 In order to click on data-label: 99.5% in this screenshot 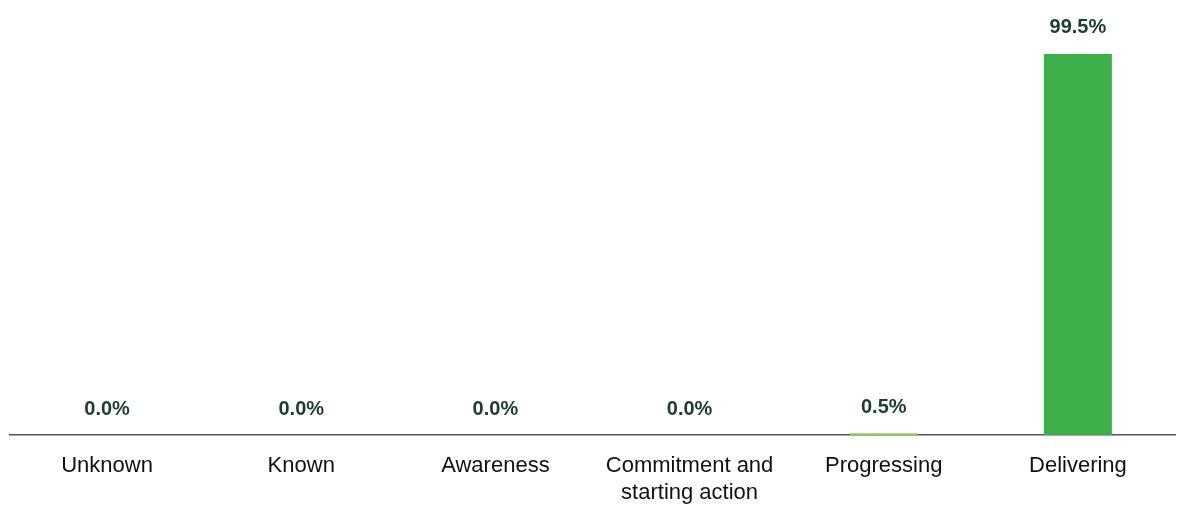, I will do `click(1078, 26)`.